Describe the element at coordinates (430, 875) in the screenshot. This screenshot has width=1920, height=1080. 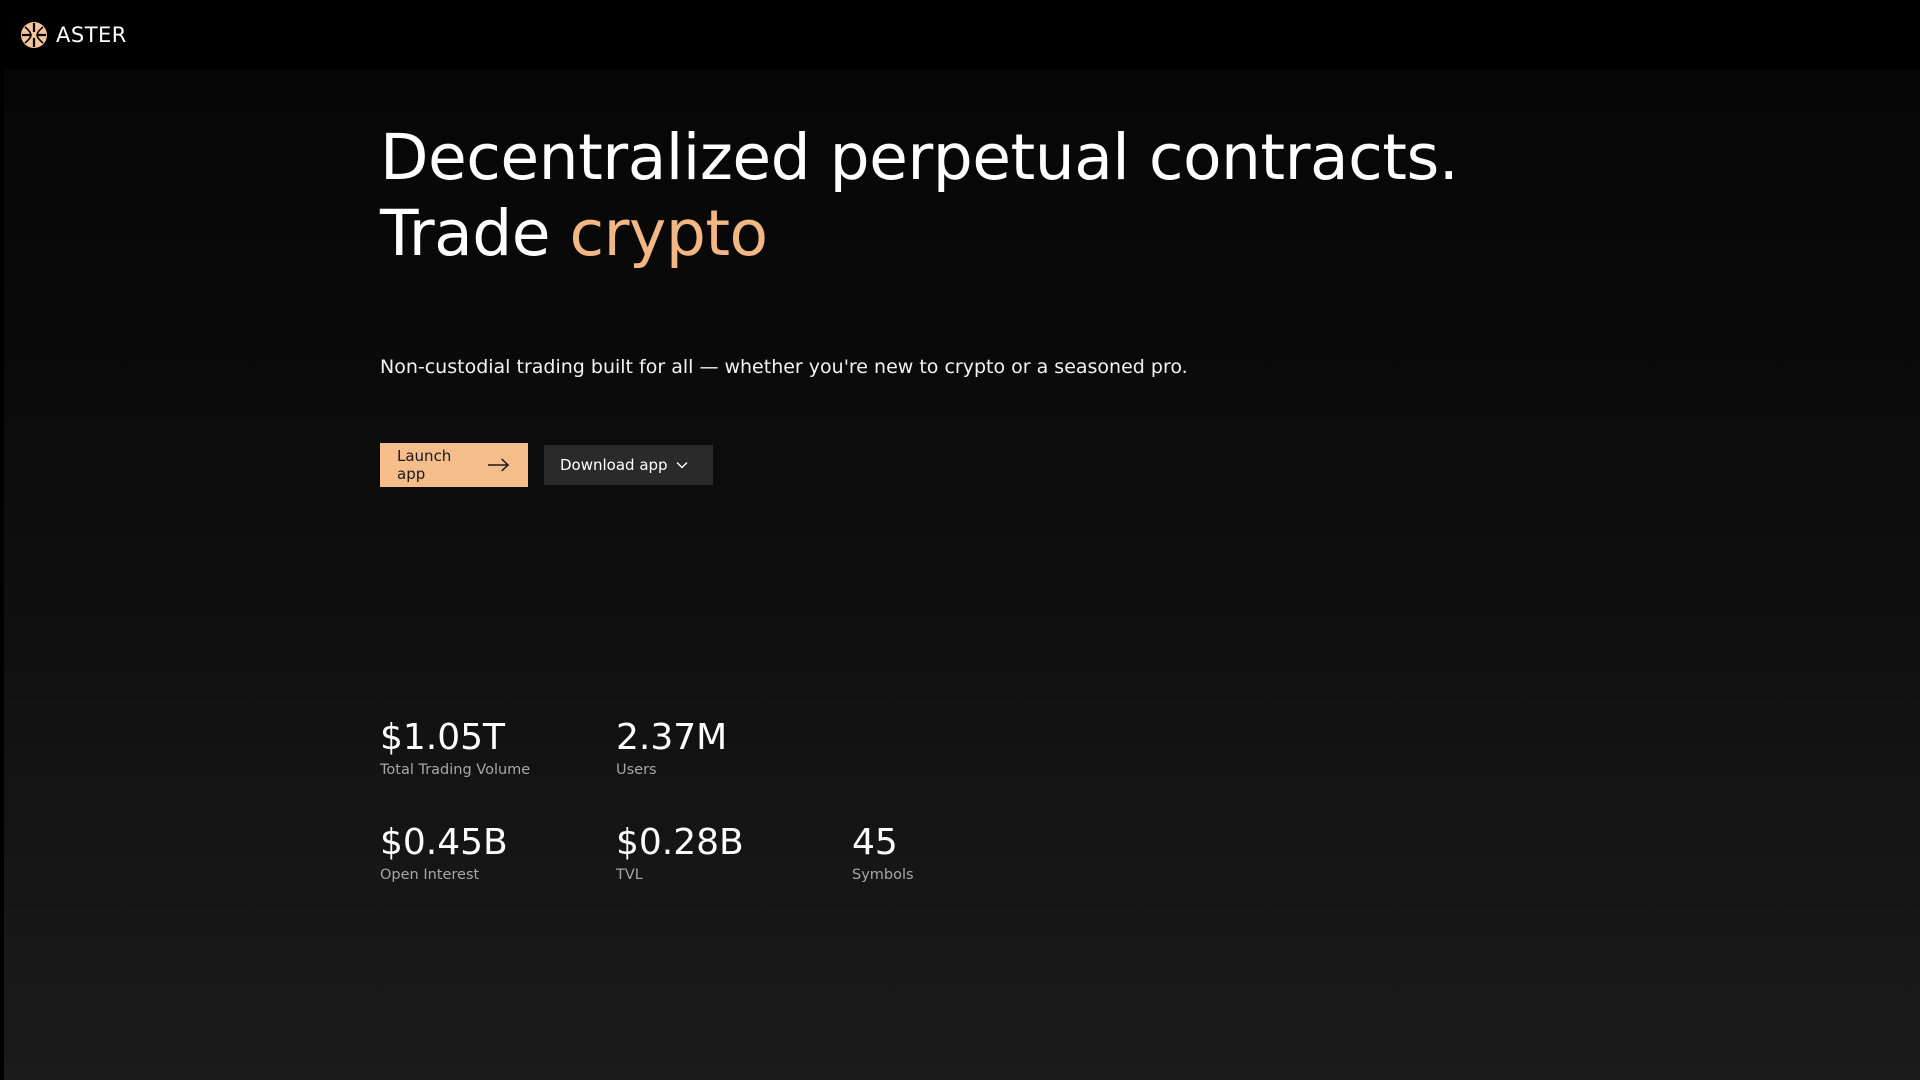
I see `stat-label: Open Interest` at that location.